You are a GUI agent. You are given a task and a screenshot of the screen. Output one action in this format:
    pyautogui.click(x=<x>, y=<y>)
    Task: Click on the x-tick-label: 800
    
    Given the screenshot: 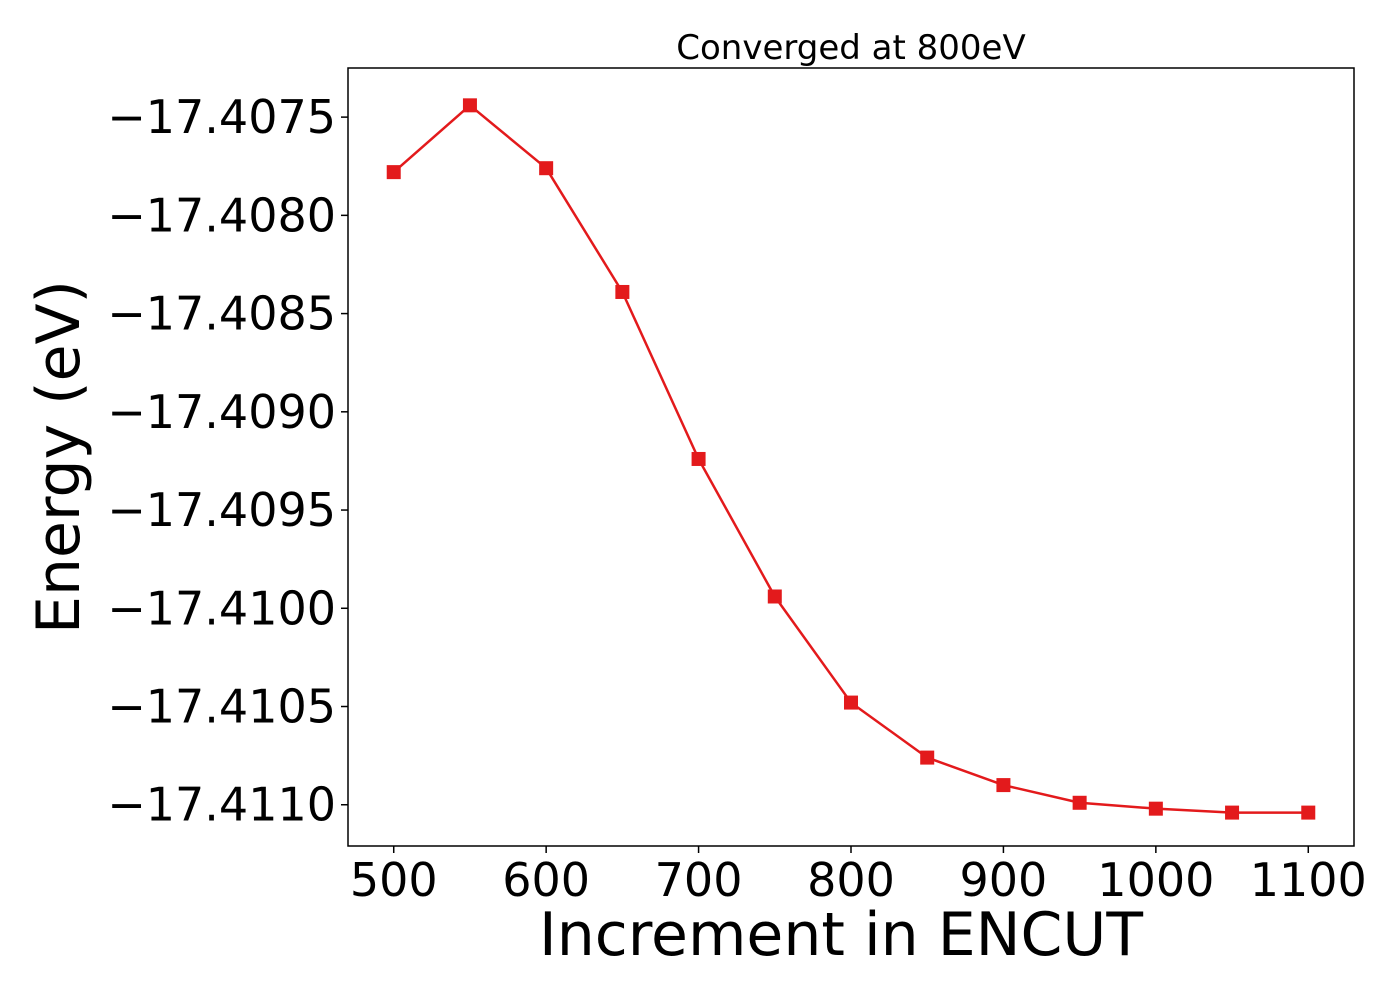 What is the action you would take?
    pyautogui.click(x=851, y=880)
    